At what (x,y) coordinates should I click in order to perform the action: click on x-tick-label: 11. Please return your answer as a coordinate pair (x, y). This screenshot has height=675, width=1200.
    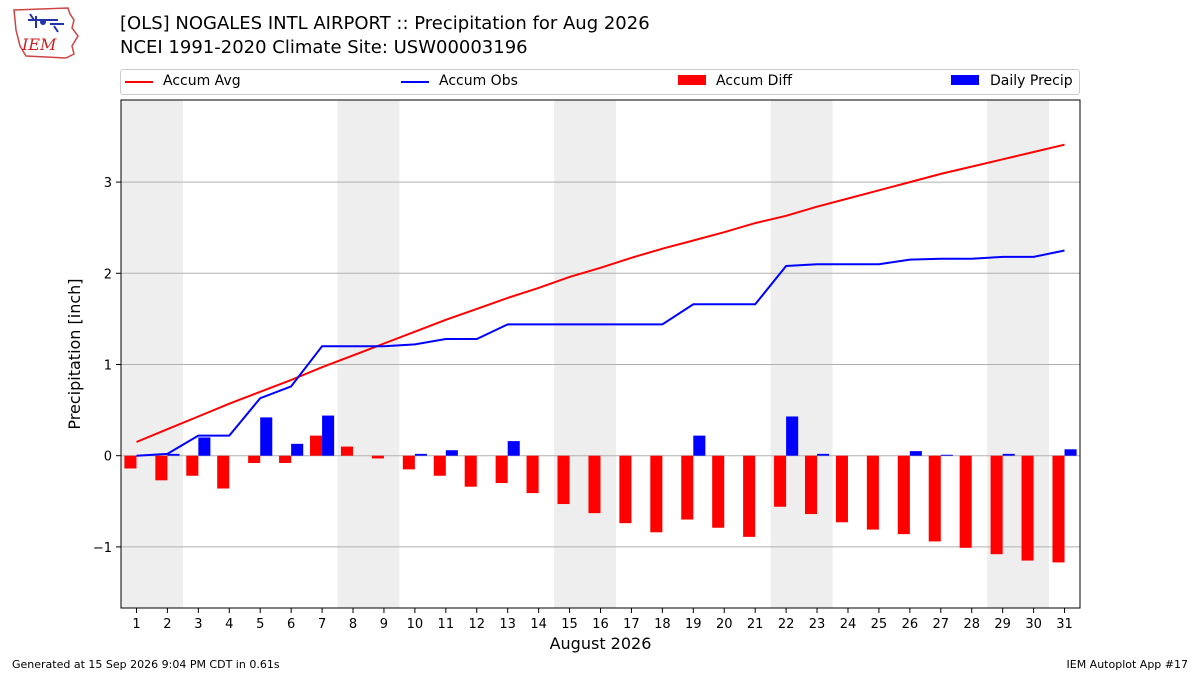
    Looking at the image, I should click on (446, 624).